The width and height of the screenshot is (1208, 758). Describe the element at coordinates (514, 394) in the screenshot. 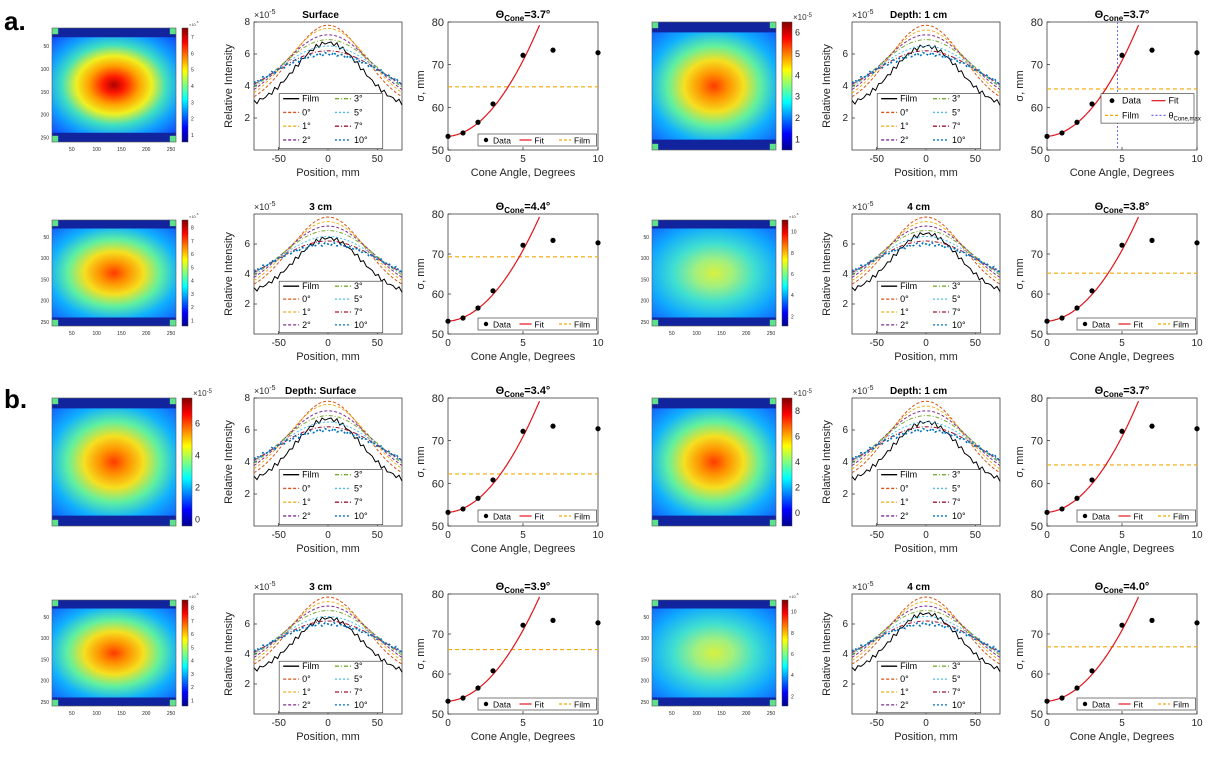

I see `fit-title-sub: Cone` at that location.